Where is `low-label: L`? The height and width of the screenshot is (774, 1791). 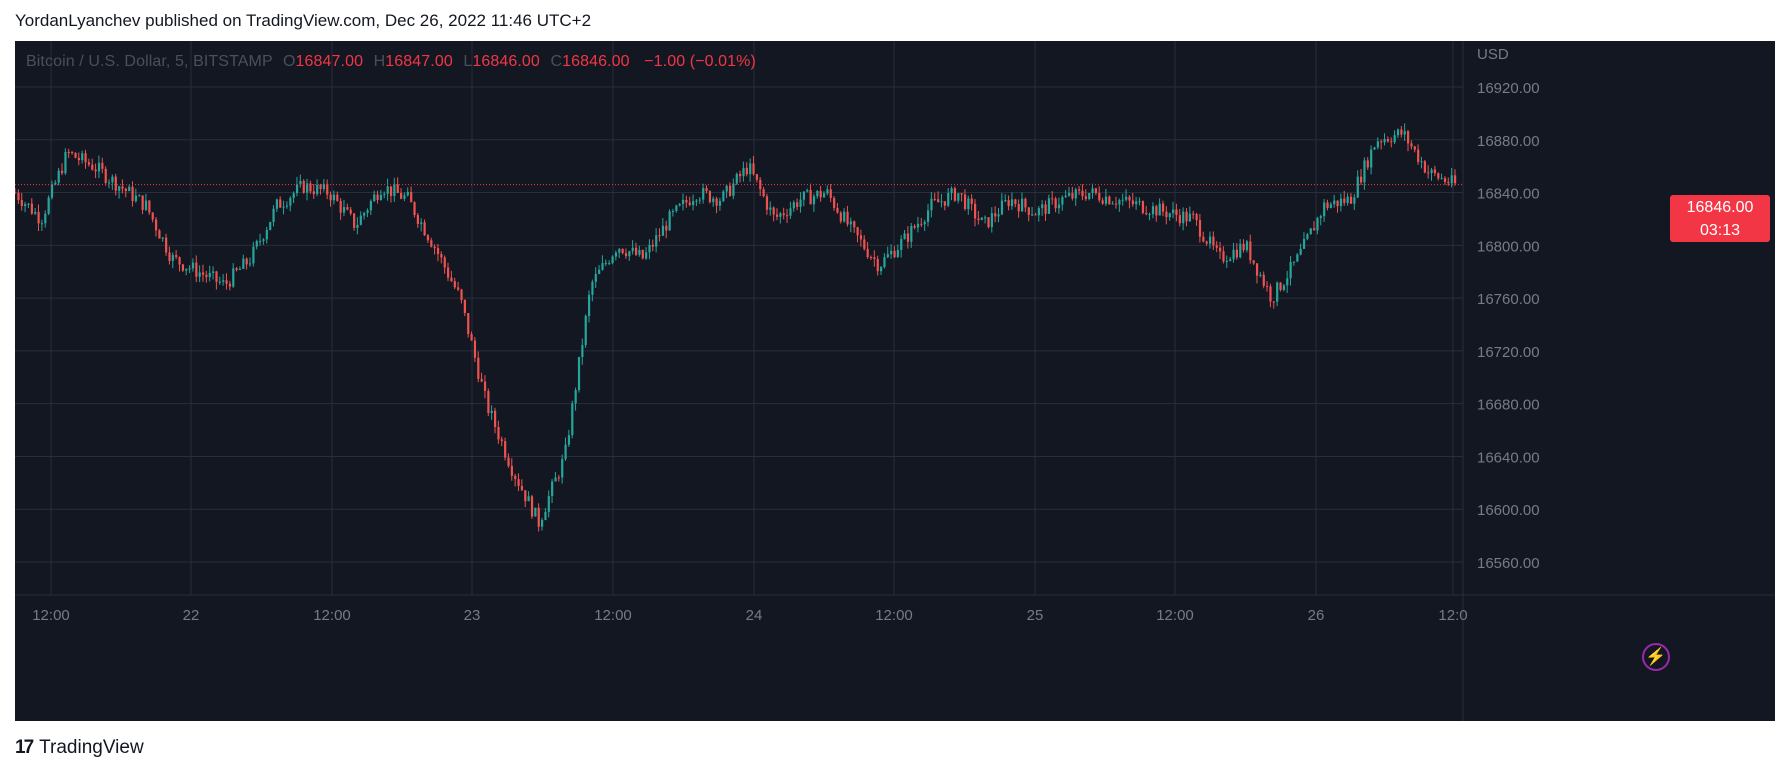
low-label: L is located at coordinates (468, 61).